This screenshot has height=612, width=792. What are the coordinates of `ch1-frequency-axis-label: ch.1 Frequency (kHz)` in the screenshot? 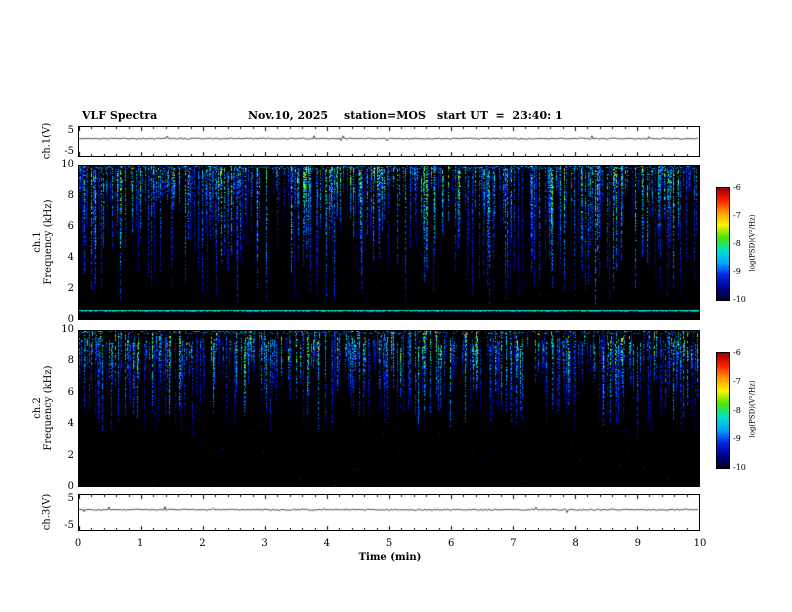 It's located at (43, 241).